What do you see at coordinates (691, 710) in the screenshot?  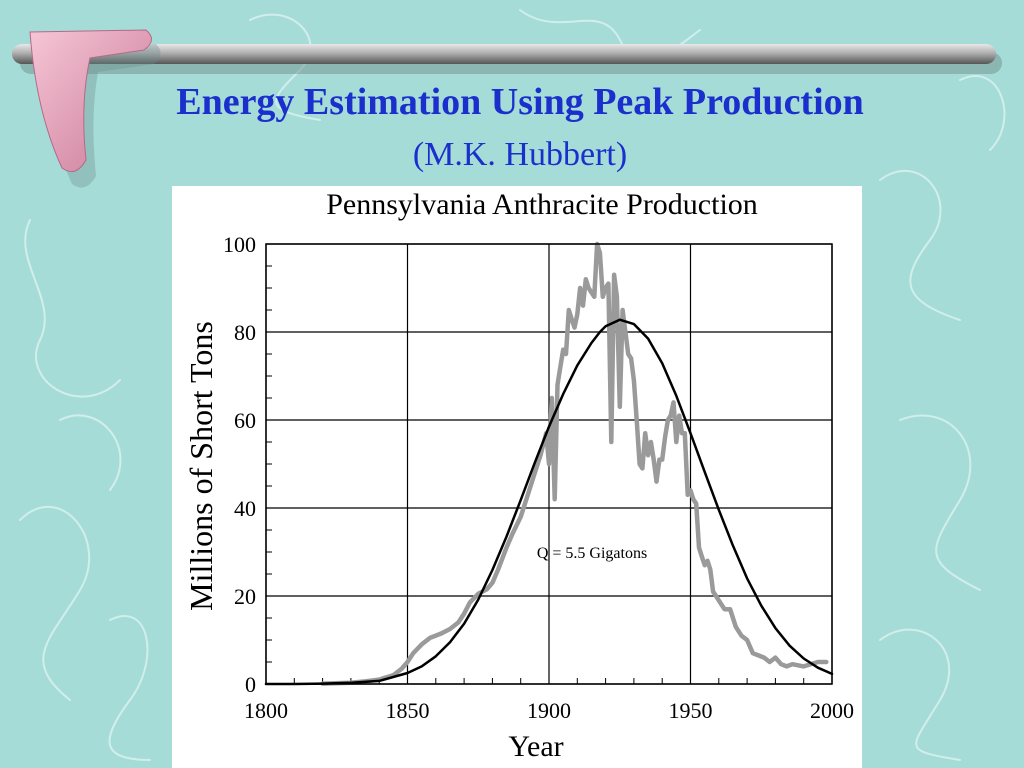 I see `x-tick-label: 1950` at bounding box center [691, 710].